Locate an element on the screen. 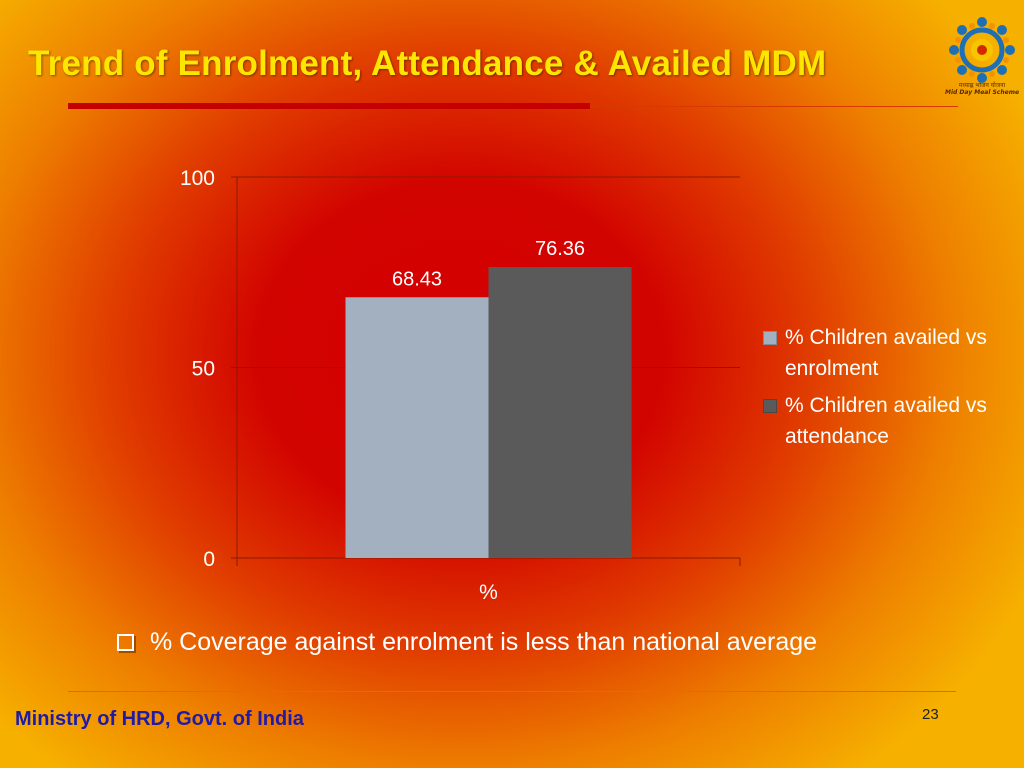  data-label-series-1: 68.43 is located at coordinates (417, 279).